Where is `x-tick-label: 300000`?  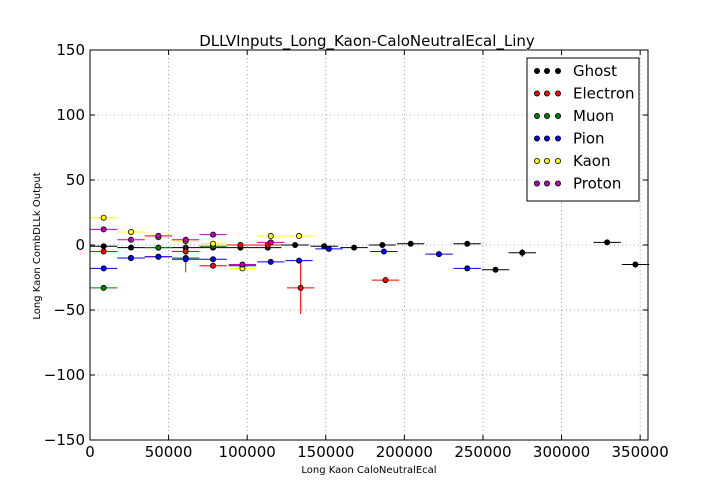
x-tick-label: 300000 is located at coordinates (561, 452).